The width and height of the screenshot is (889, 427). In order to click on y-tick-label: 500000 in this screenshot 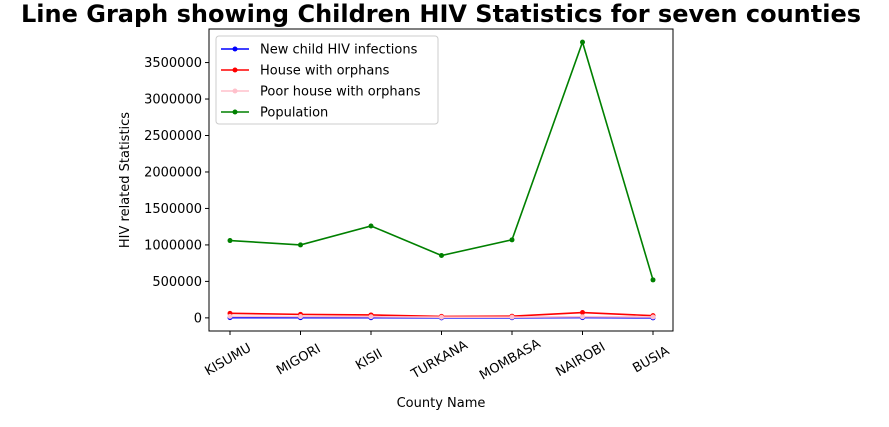, I will do `click(177, 282)`.